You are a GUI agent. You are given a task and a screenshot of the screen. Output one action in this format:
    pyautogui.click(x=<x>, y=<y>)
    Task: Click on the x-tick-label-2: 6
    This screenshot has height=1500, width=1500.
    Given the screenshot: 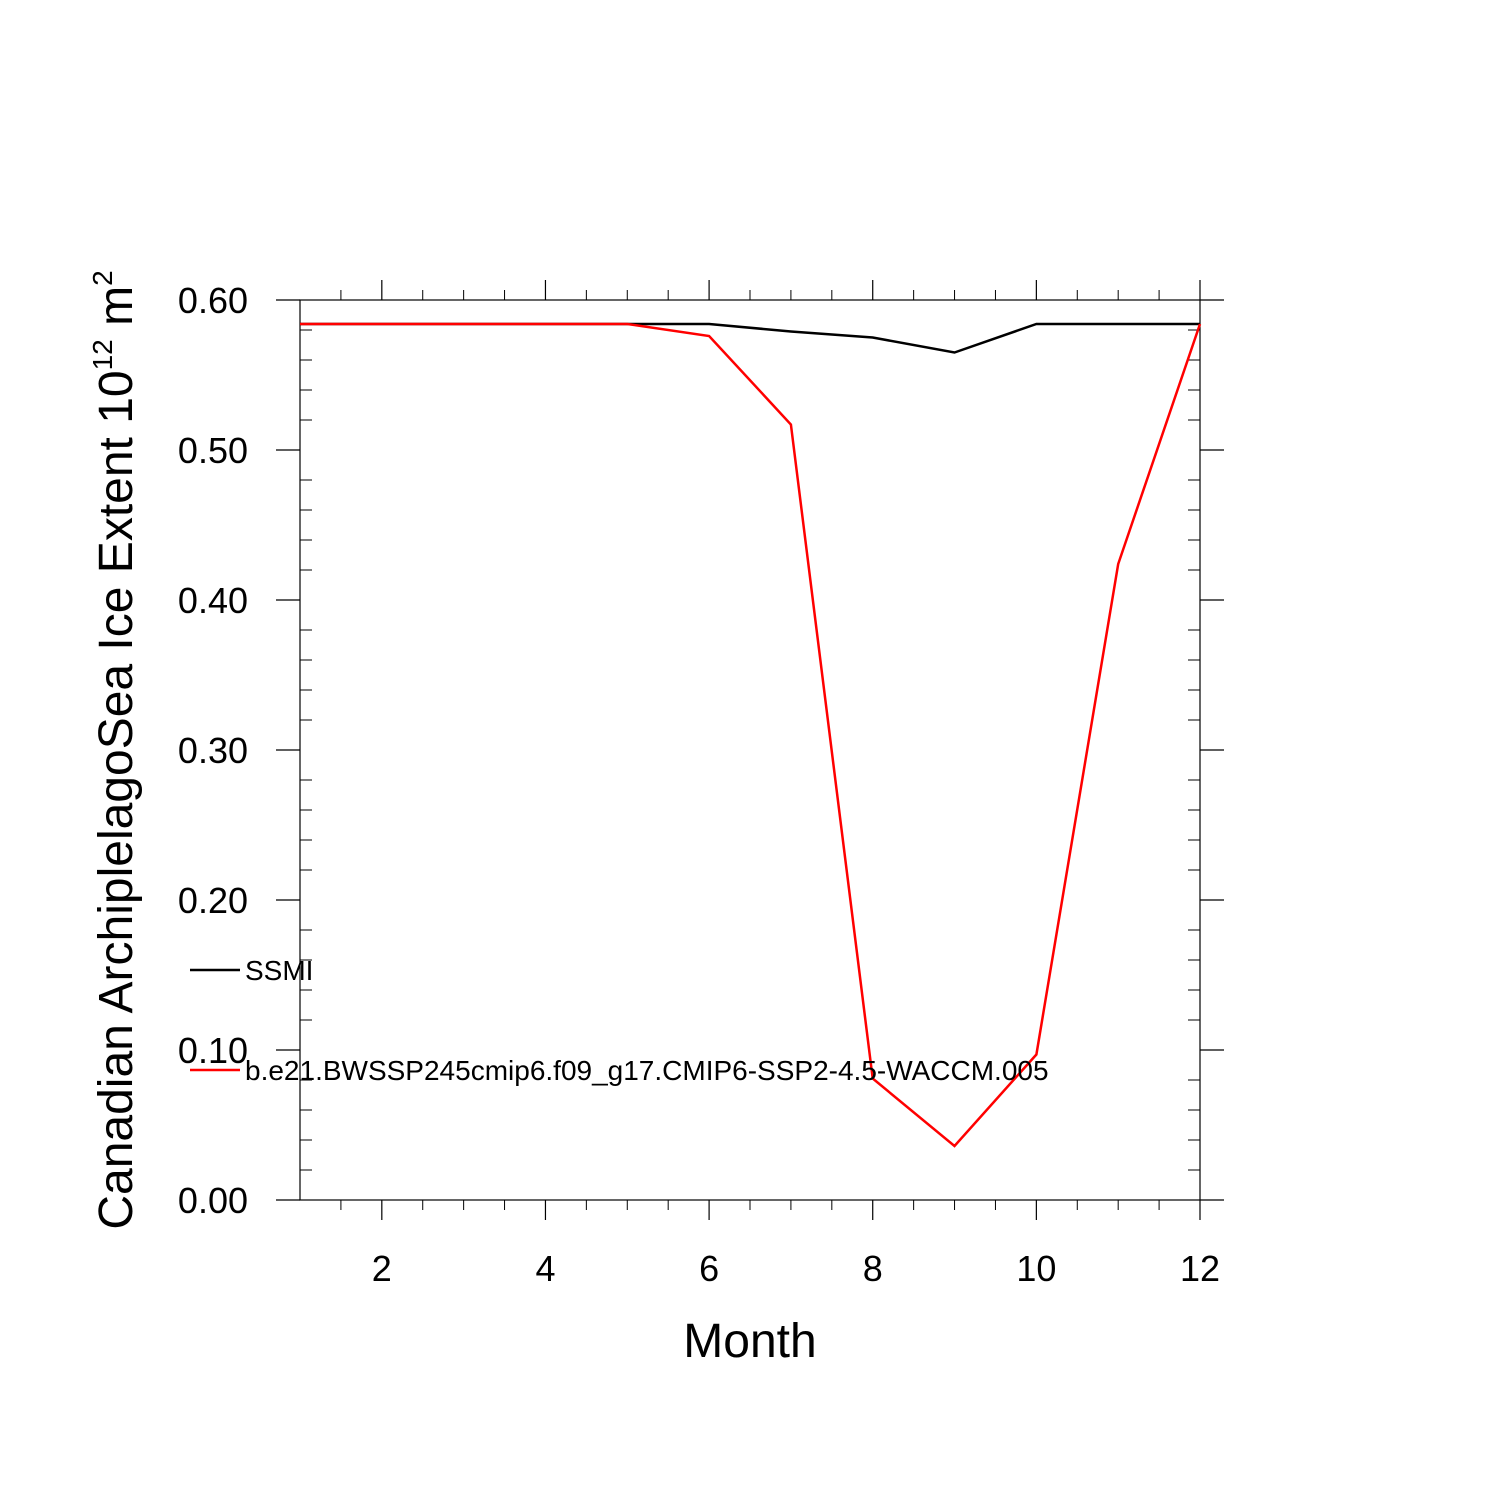 What is the action you would take?
    pyautogui.click(x=709, y=1268)
    